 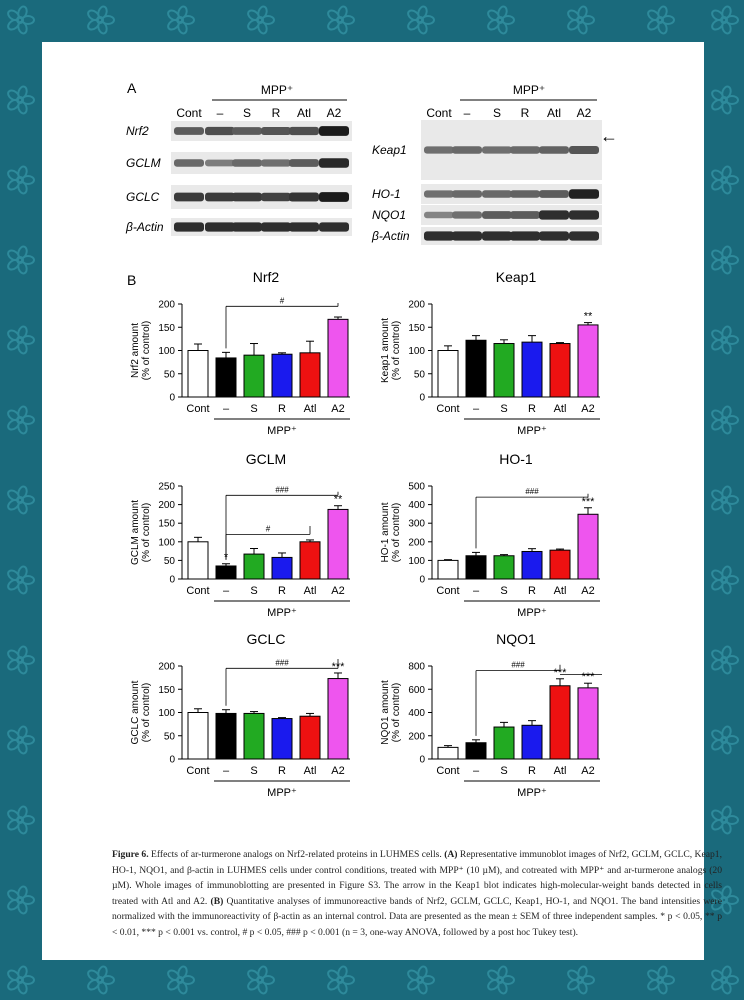 What do you see at coordinates (135, 712) in the screenshot?
I see `y-axis-label-line: GCLC amount` at bounding box center [135, 712].